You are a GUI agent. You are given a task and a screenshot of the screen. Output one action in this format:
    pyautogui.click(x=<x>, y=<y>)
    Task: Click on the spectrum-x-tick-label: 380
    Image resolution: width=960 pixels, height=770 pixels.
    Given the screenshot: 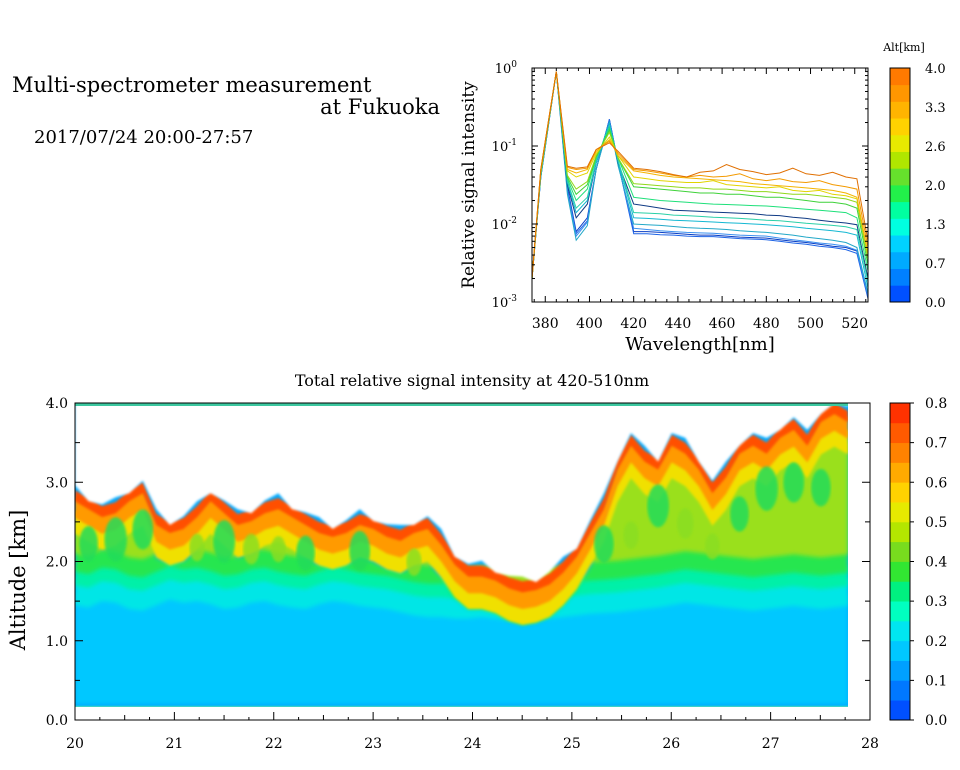 What is the action you would take?
    pyautogui.click(x=545, y=324)
    